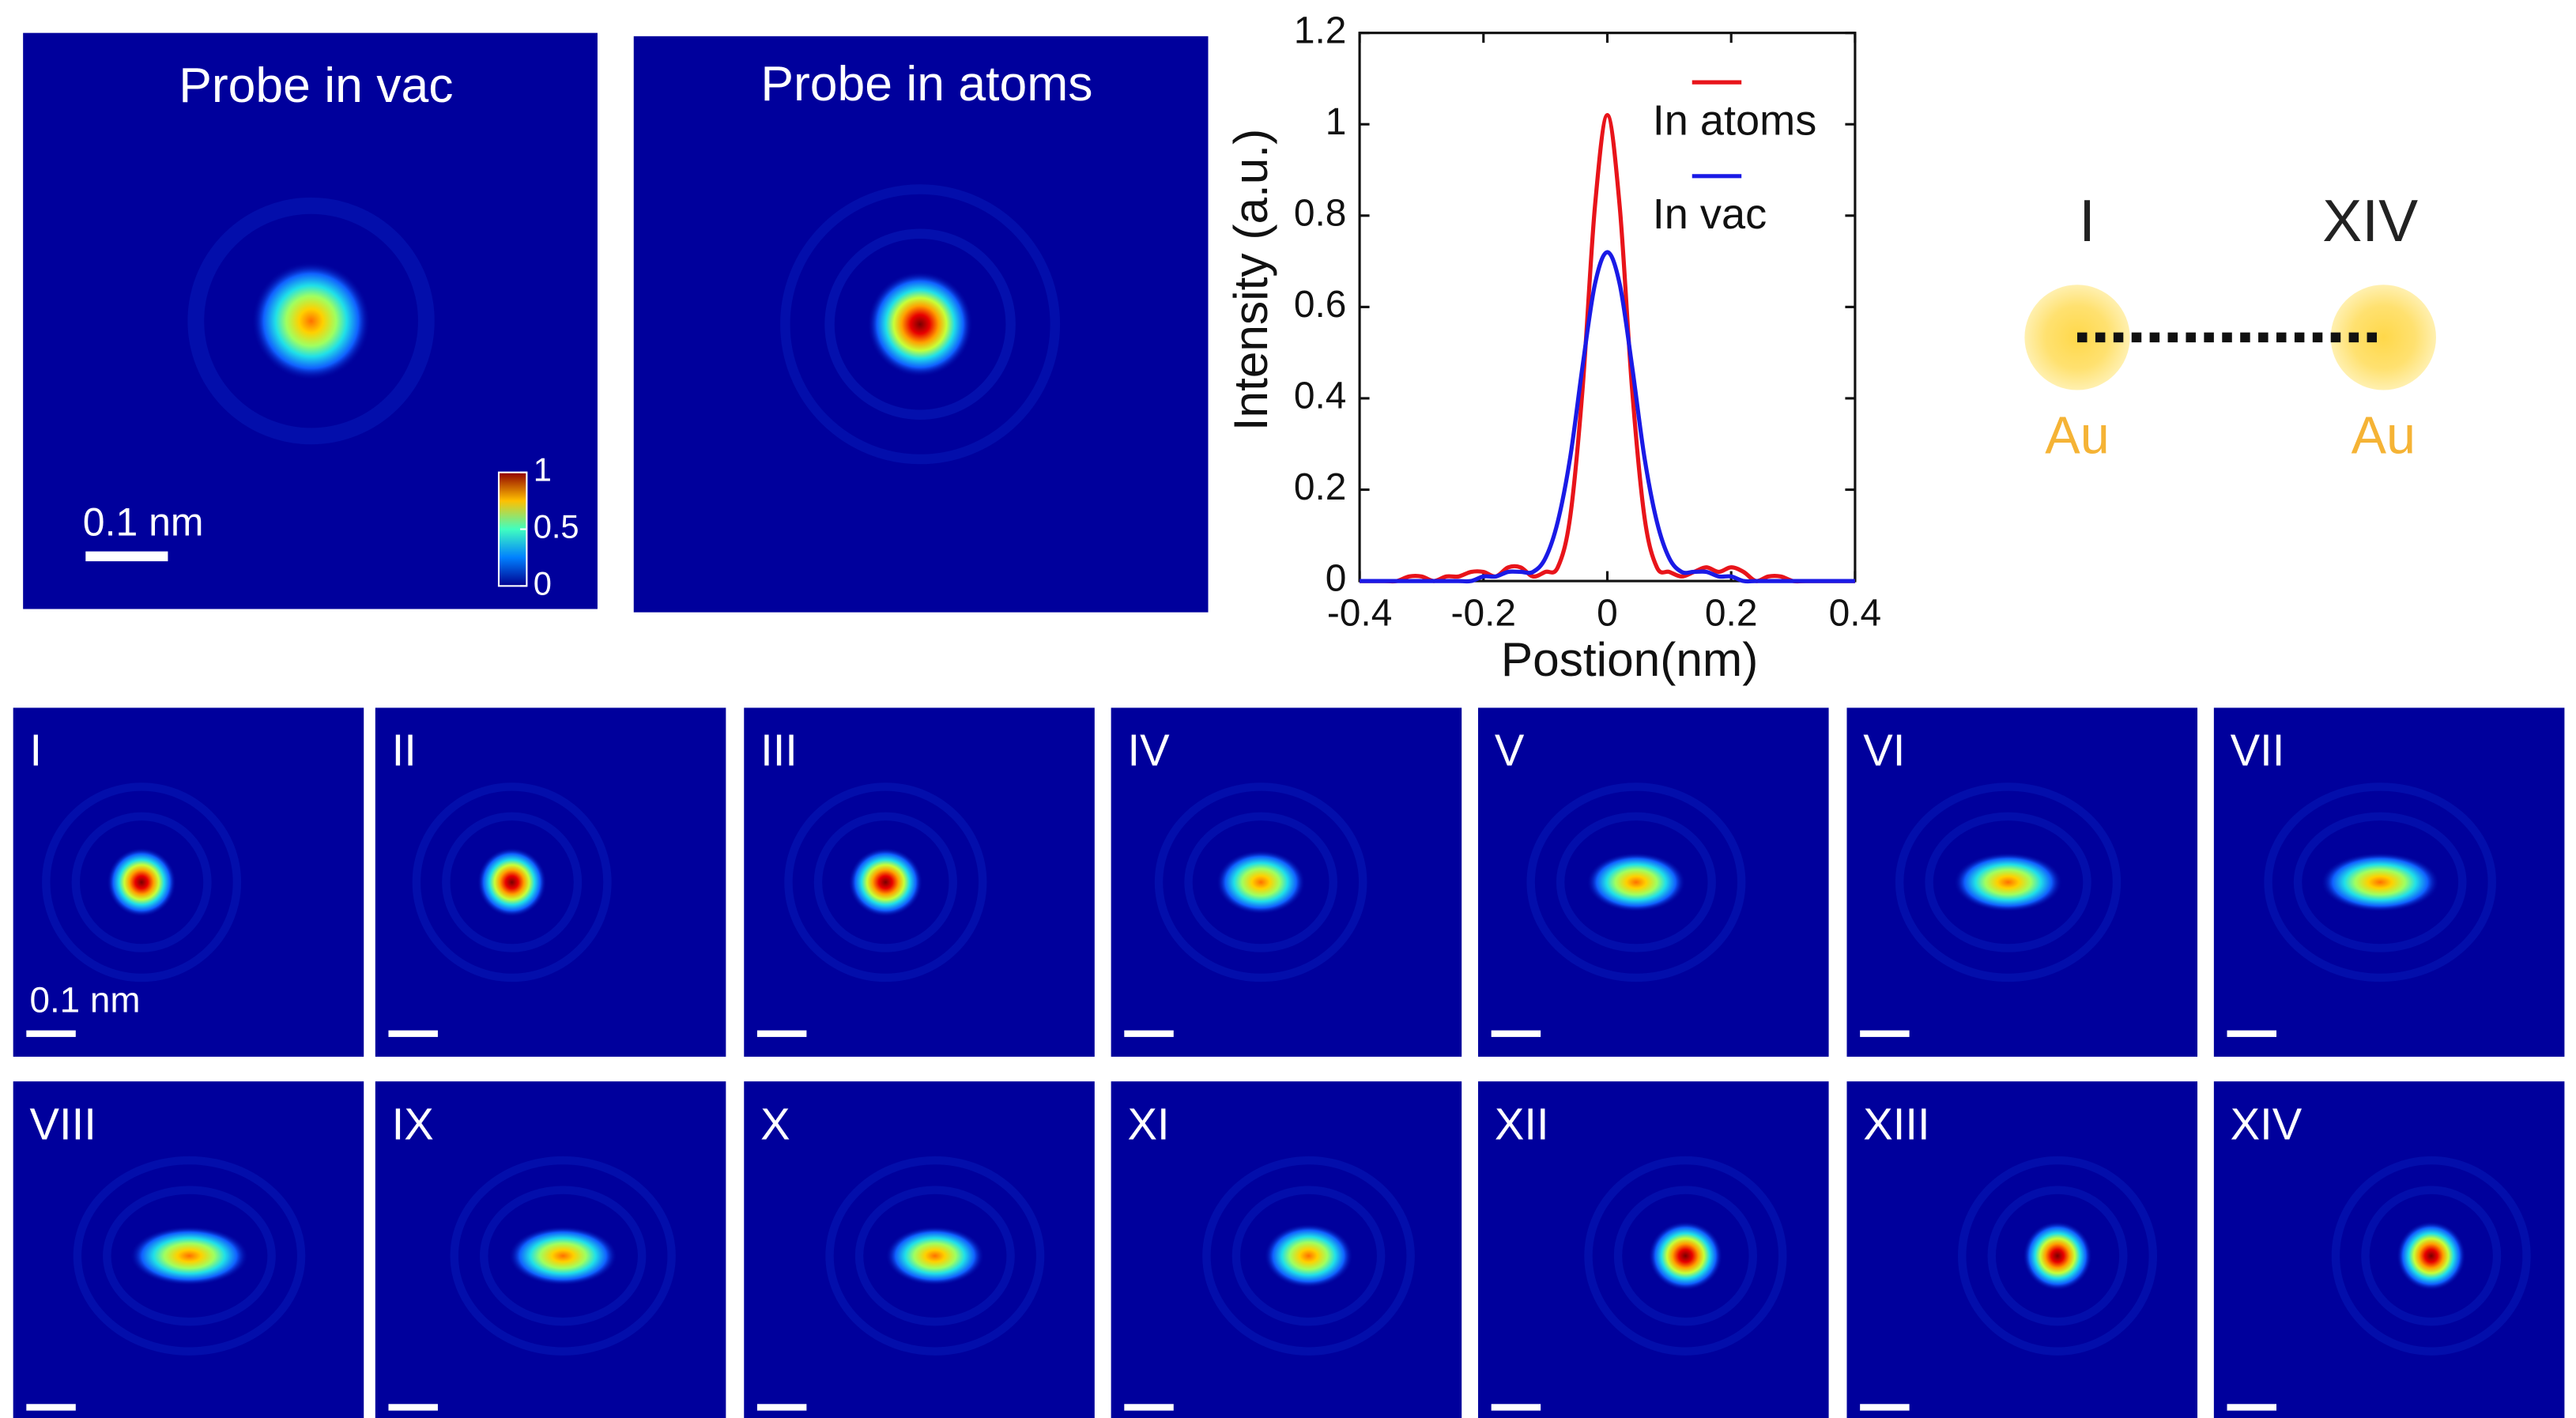 The image size is (2576, 1418). Describe the element at coordinates (2383, 337) in the screenshot. I see `atom` at that location.